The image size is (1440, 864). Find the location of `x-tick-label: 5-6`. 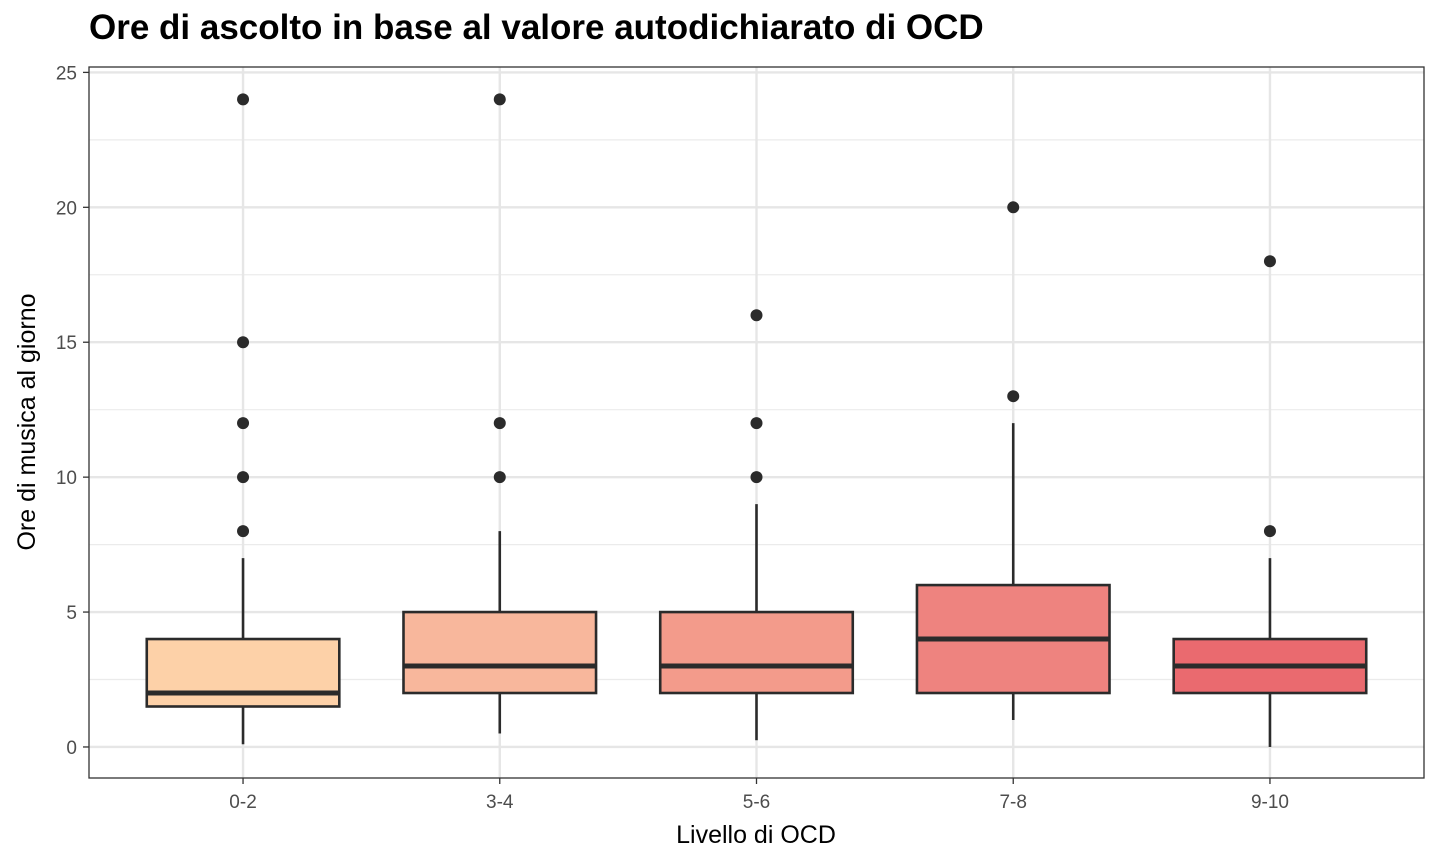

x-tick-label: 5-6 is located at coordinates (756, 802).